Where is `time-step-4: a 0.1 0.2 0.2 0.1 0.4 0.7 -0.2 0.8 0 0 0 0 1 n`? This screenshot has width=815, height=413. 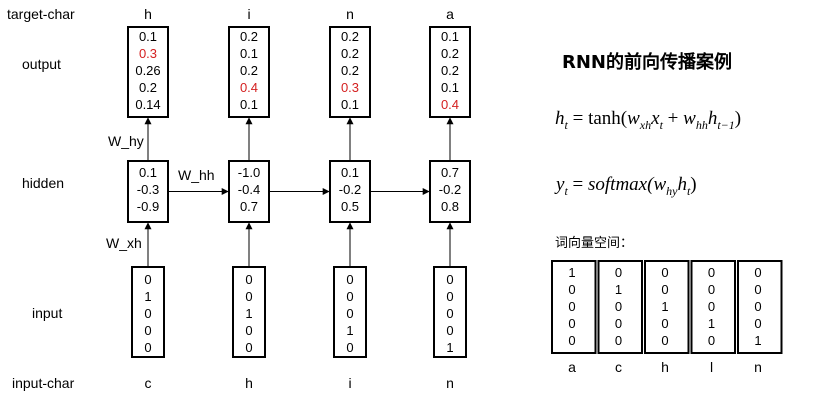 time-step-4: a 0.1 0.2 0.2 0.1 0.4 0.7 -0.2 0.8 0 0 0 0 1 n is located at coordinates (450, 198).